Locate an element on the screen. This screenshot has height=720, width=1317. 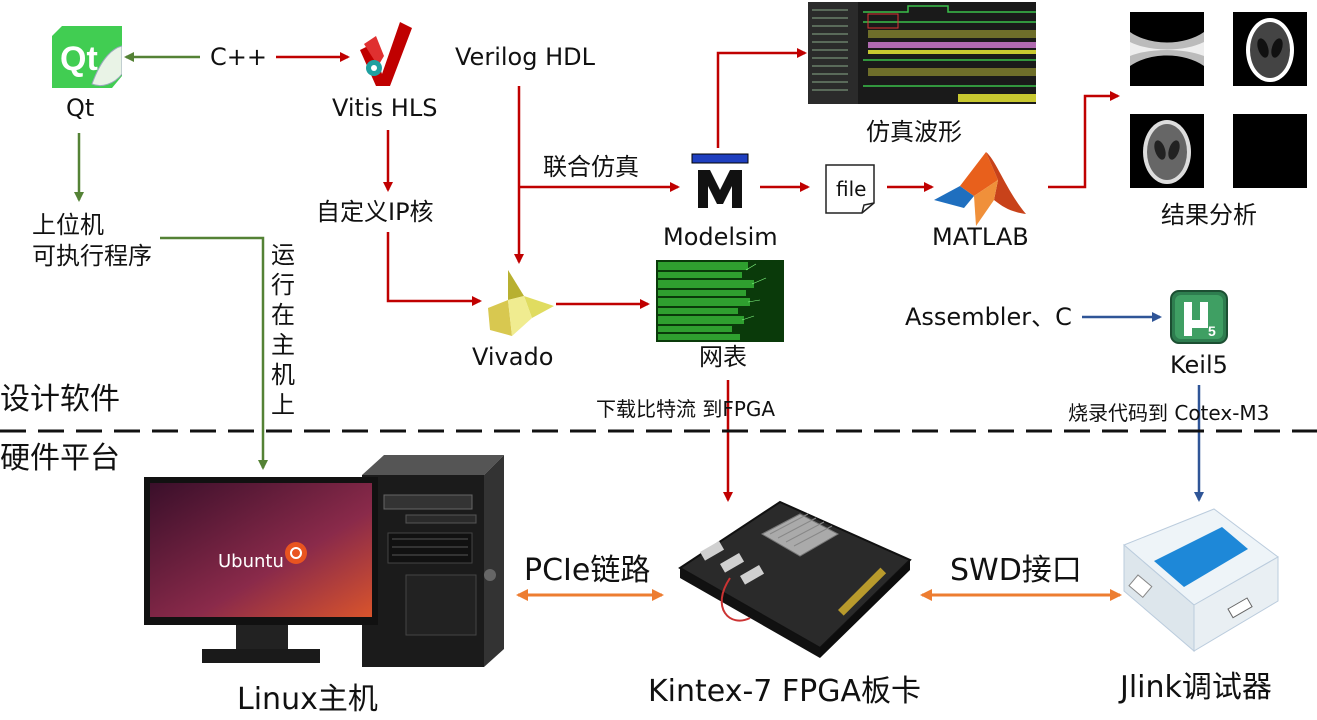
run-on-host-char: 上 is located at coordinates (283, 405).